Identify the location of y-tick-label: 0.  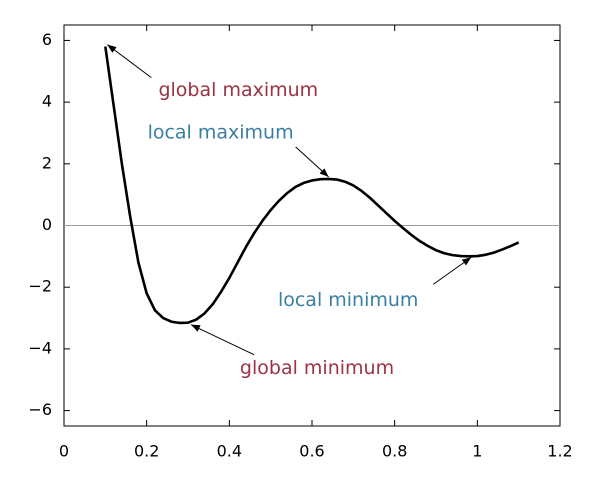
(47, 224).